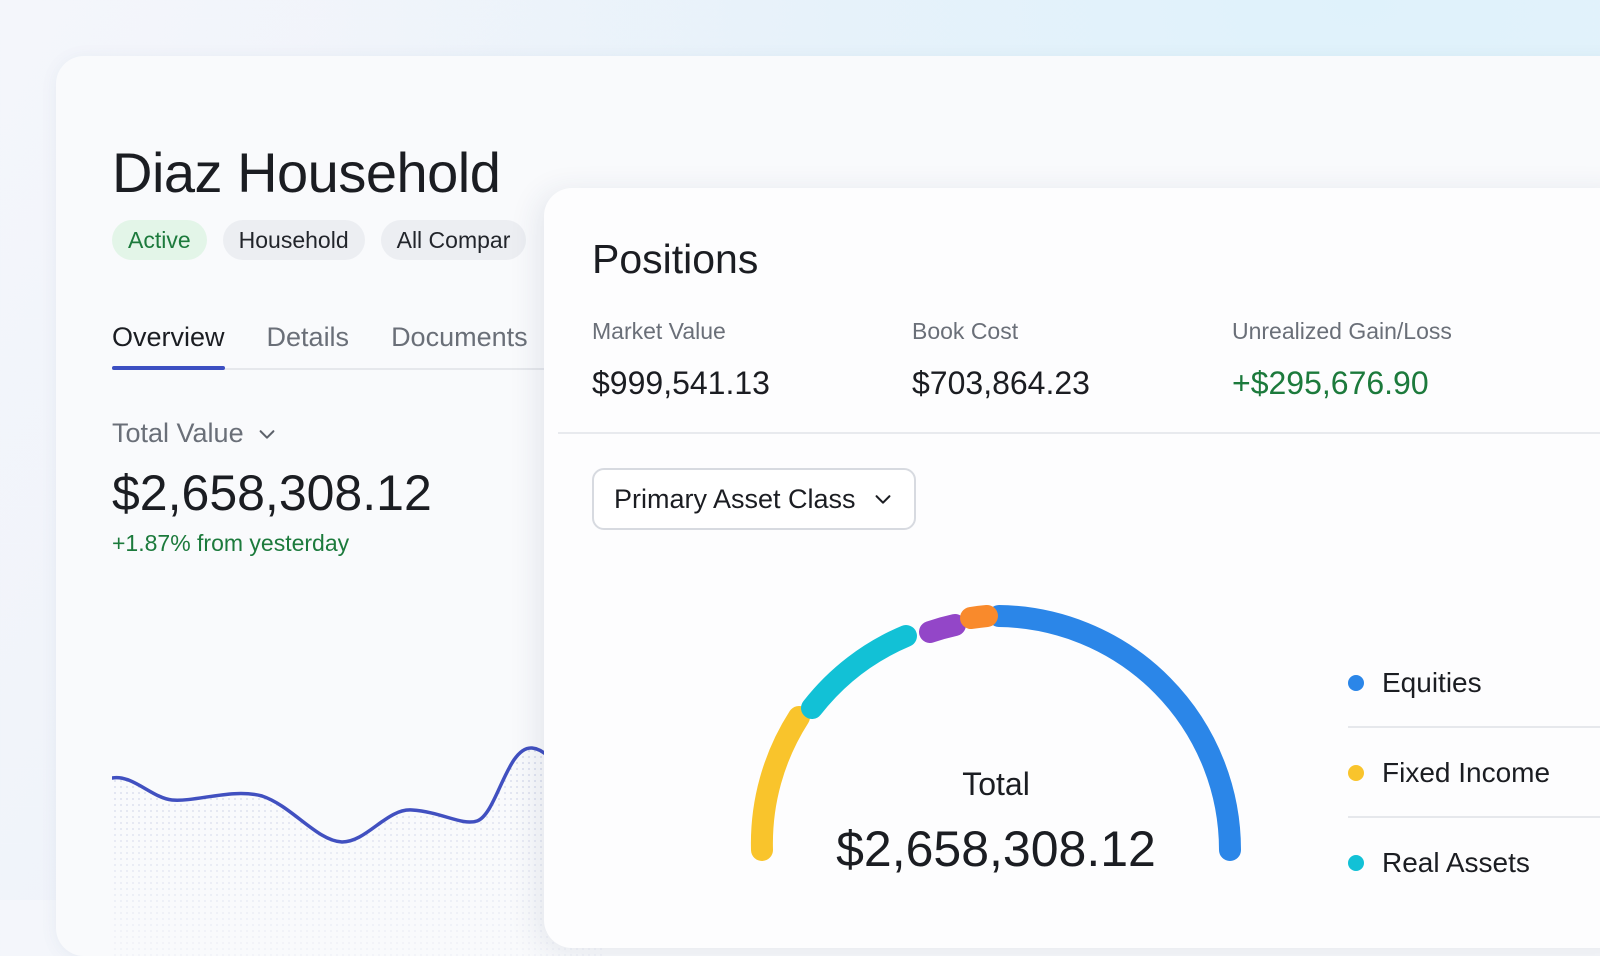 The height and width of the screenshot is (956, 1600). I want to click on tag-list: Active Household All Compar, so click(319, 240).